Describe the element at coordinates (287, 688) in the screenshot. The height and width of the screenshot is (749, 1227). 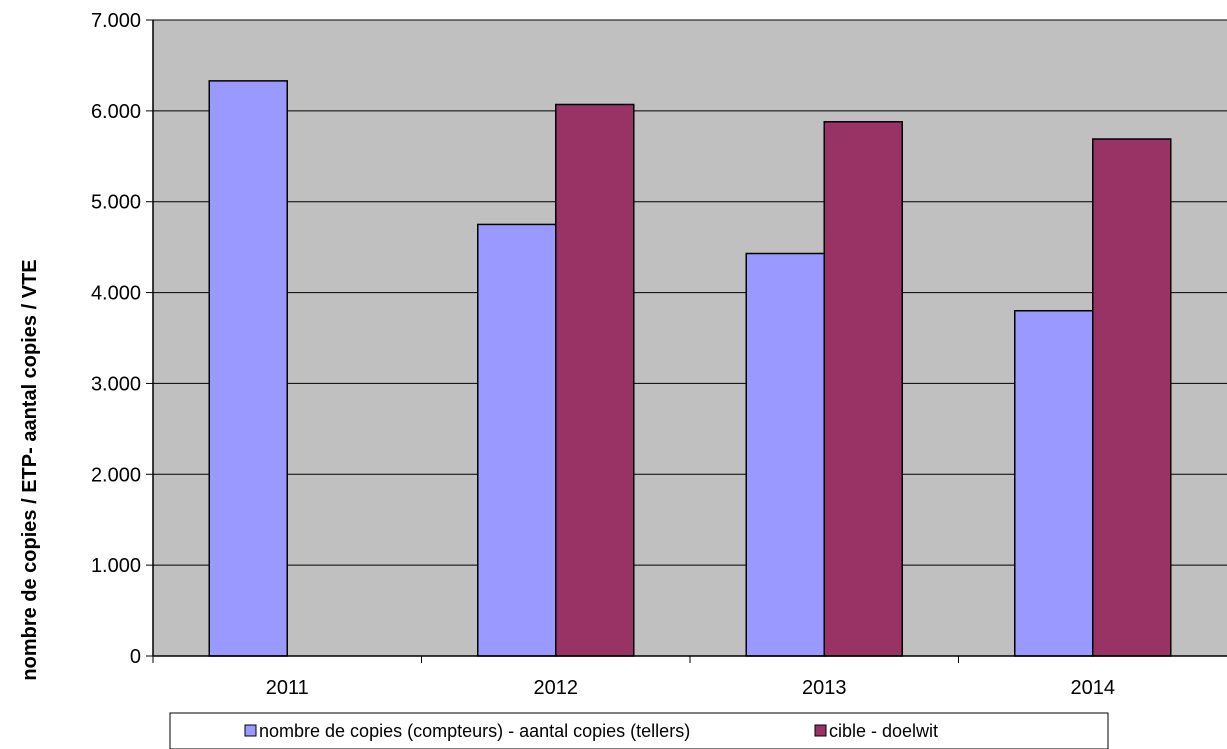
I see `x-tick-label-2011: 2011` at that location.